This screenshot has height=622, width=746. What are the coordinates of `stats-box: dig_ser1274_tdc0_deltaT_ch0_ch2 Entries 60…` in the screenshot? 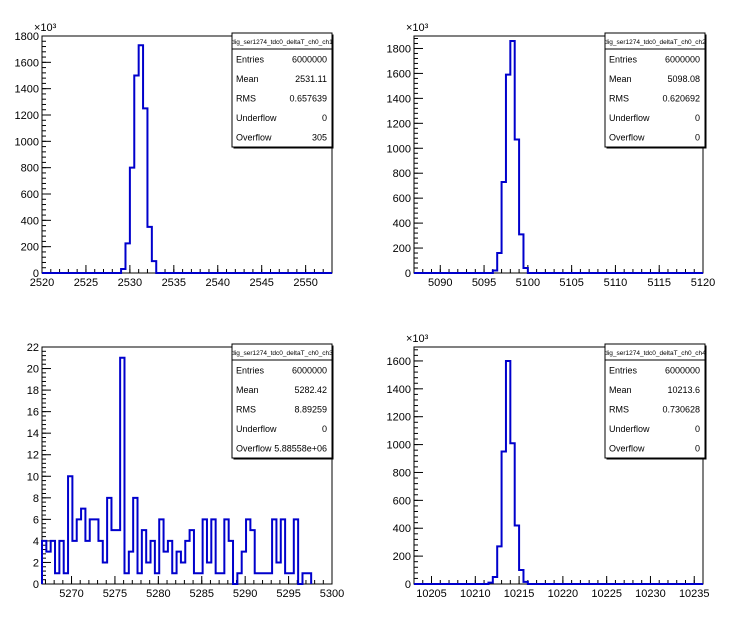 It's located at (655, 90).